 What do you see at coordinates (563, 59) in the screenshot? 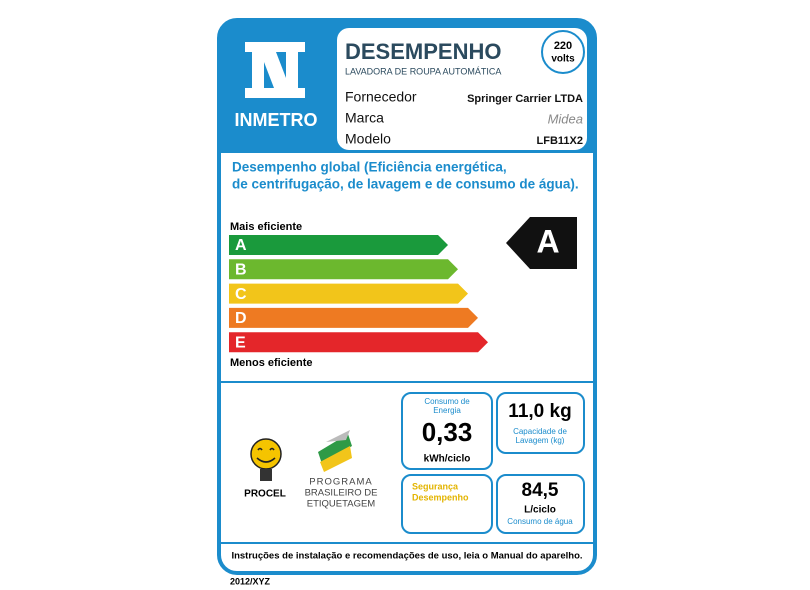
I see `voltage-unit: volts` at bounding box center [563, 59].